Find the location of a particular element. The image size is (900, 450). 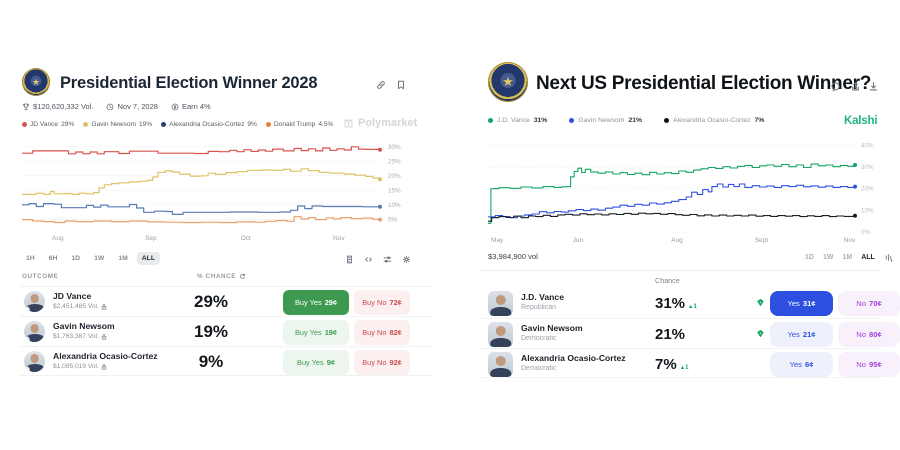

link-icon is located at coordinates (381, 85).